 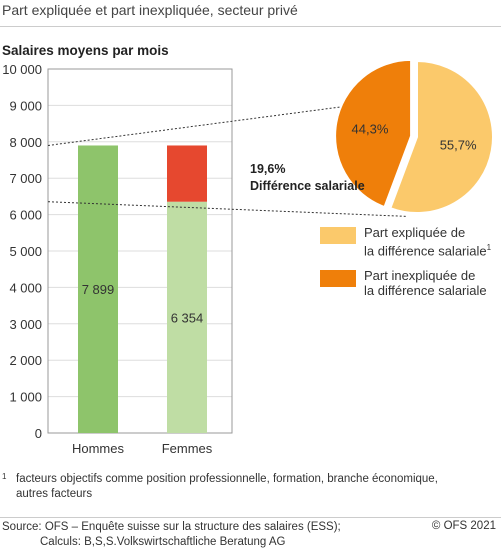 I want to click on bar-value-label: 6 354, so click(x=187, y=317).